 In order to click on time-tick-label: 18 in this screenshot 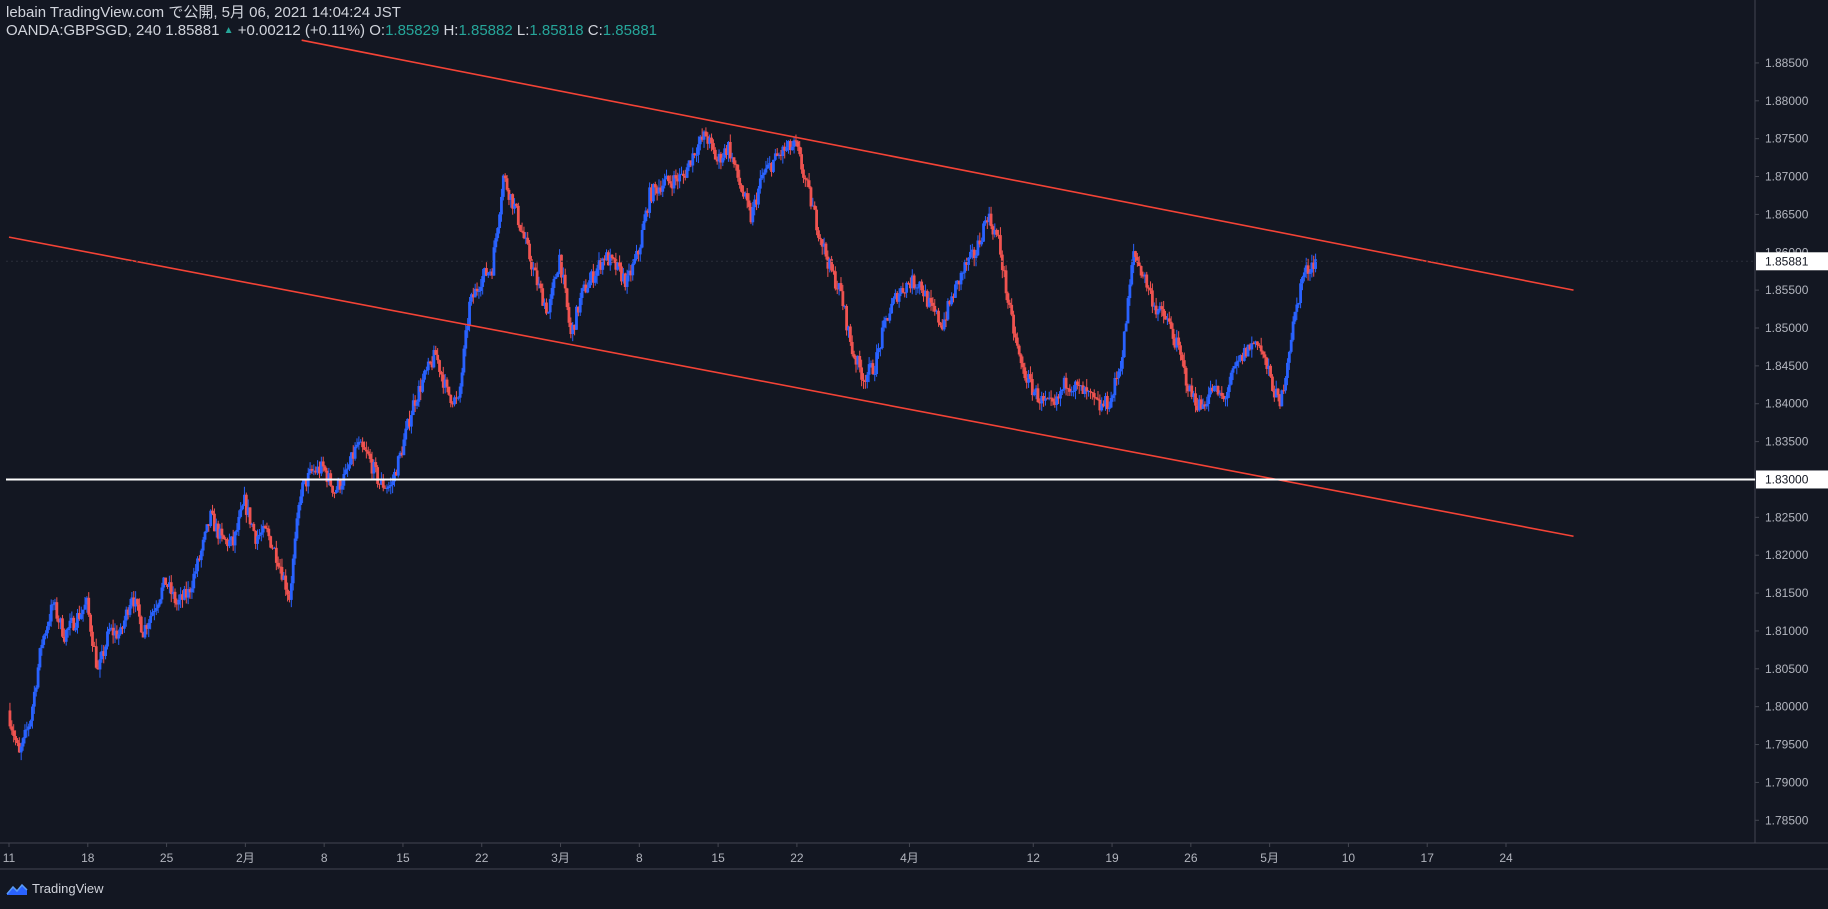, I will do `click(88, 858)`.